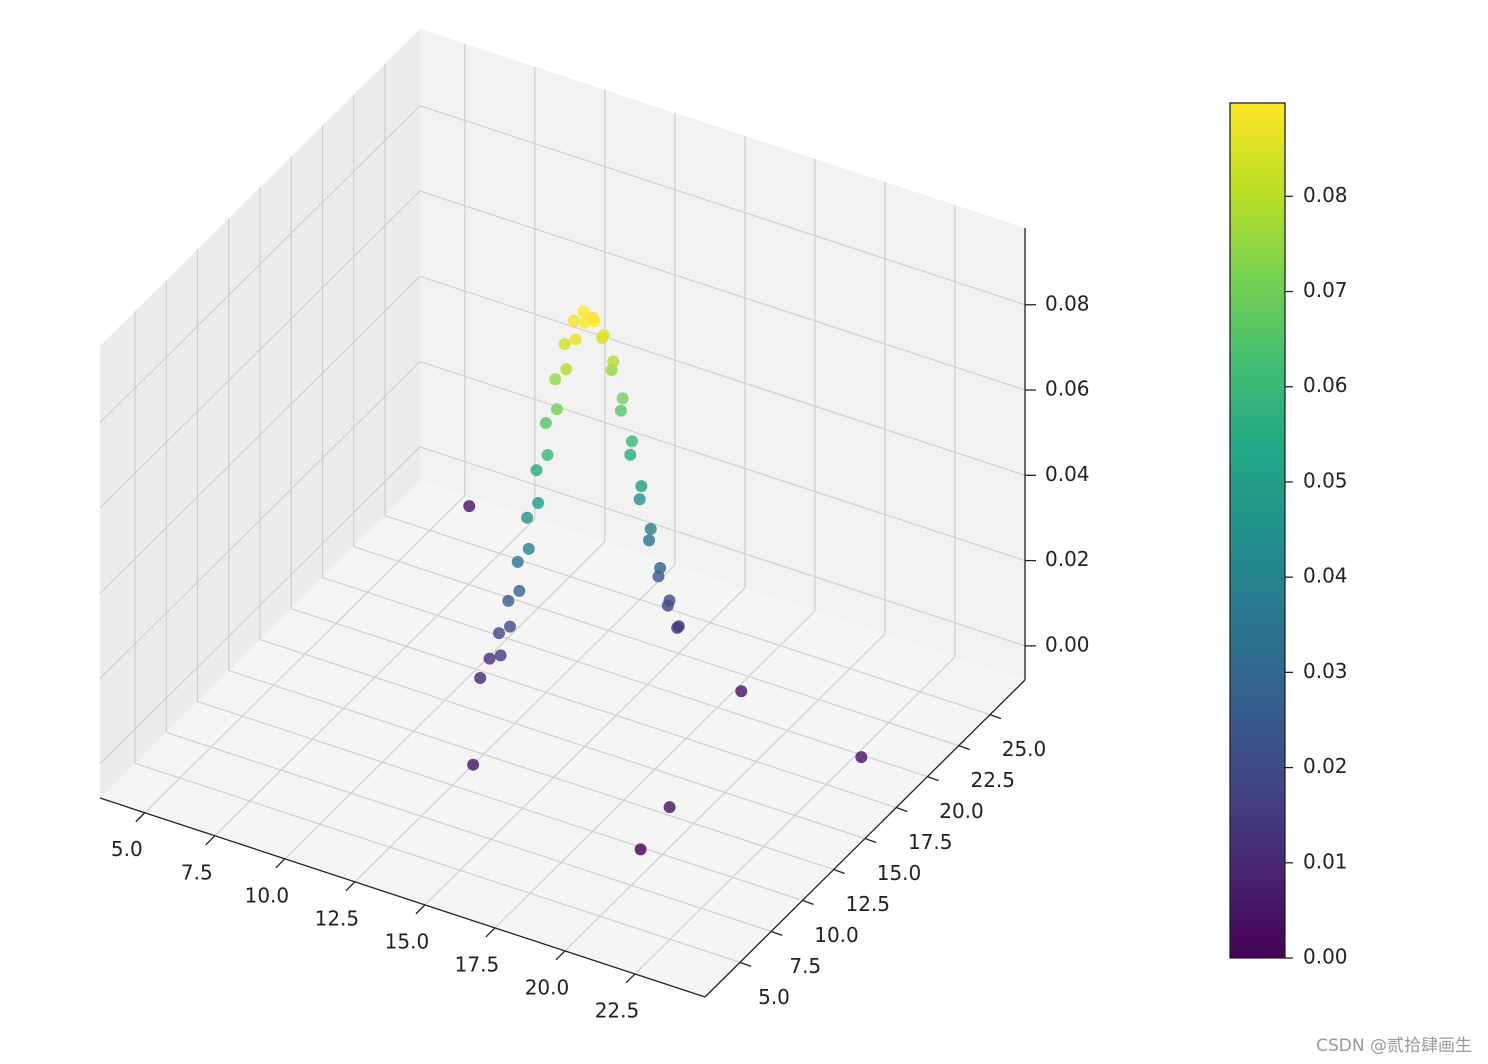 The height and width of the screenshot is (1064, 1488). I want to click on y-tick-label: 17.5, so click(930, 842).